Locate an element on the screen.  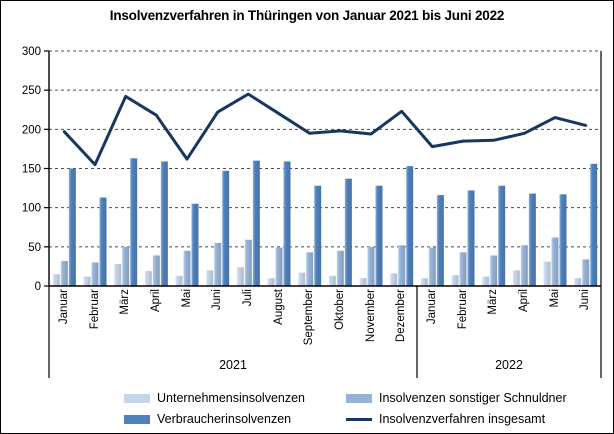
x-label-cell-6: Juli is located at coordinates (248, 324).